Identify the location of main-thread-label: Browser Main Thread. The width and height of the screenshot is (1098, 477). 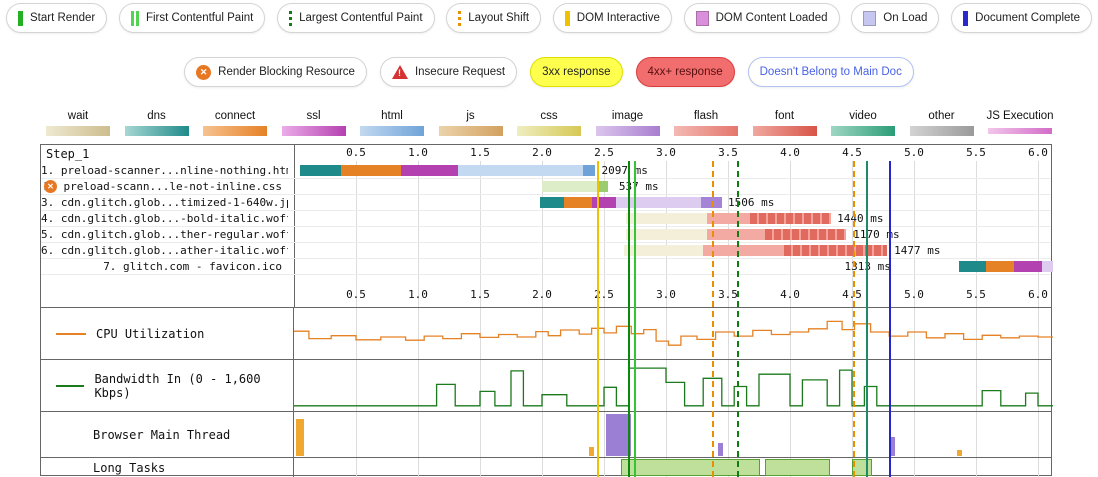
(162, 434).